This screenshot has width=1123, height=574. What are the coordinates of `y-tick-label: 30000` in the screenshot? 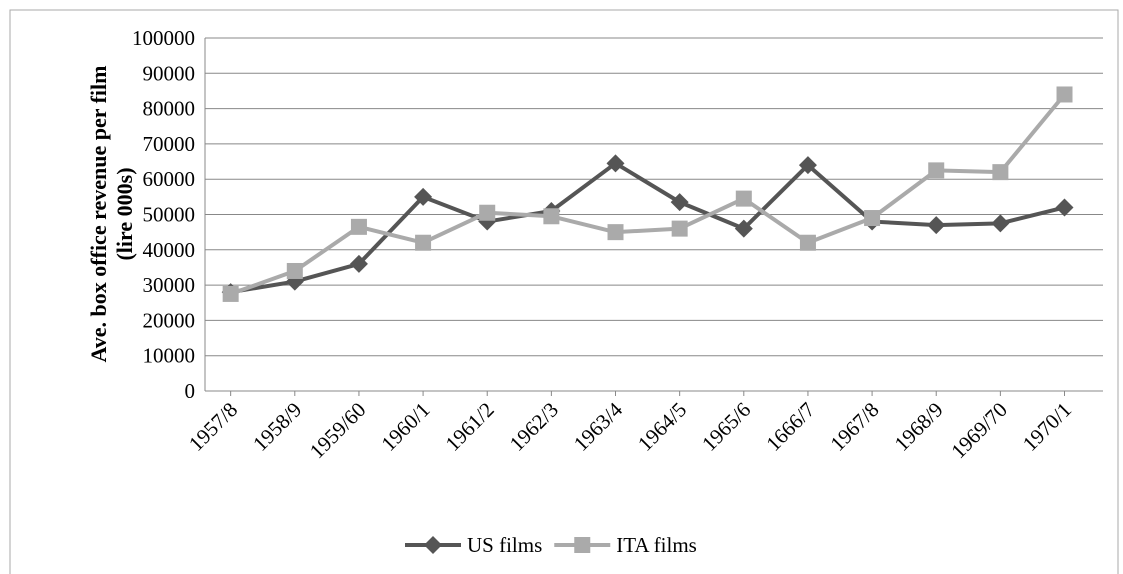 It's located at (169, 285).